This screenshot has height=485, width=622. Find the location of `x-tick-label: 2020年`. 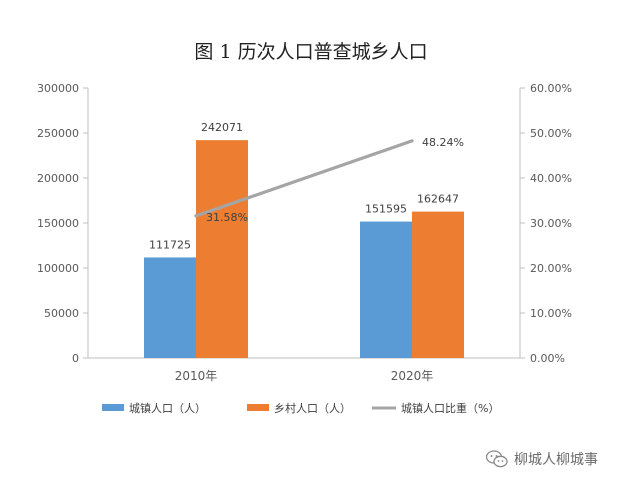

x-tick-label: 2020年 is located at coordinates (412, 376).